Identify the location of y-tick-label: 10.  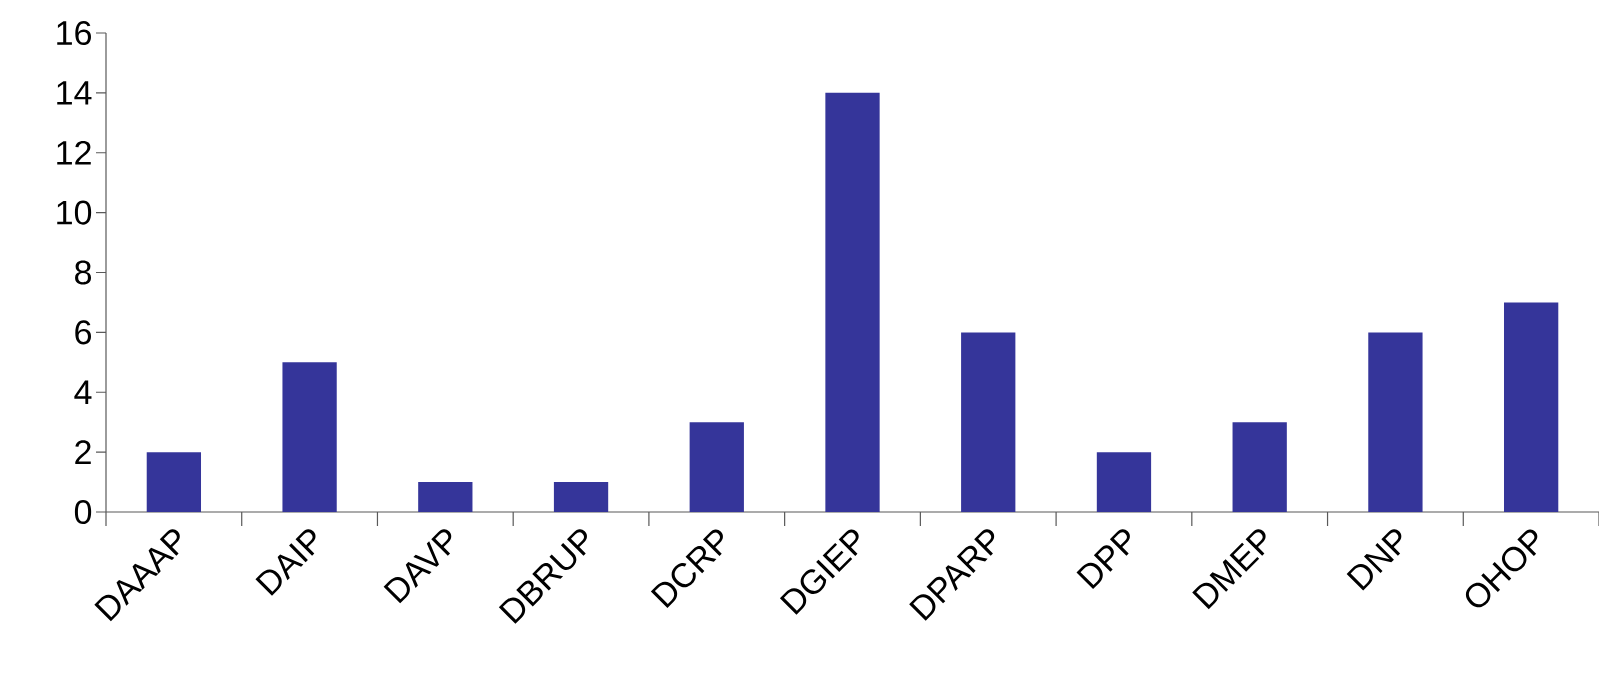
(74, 212).